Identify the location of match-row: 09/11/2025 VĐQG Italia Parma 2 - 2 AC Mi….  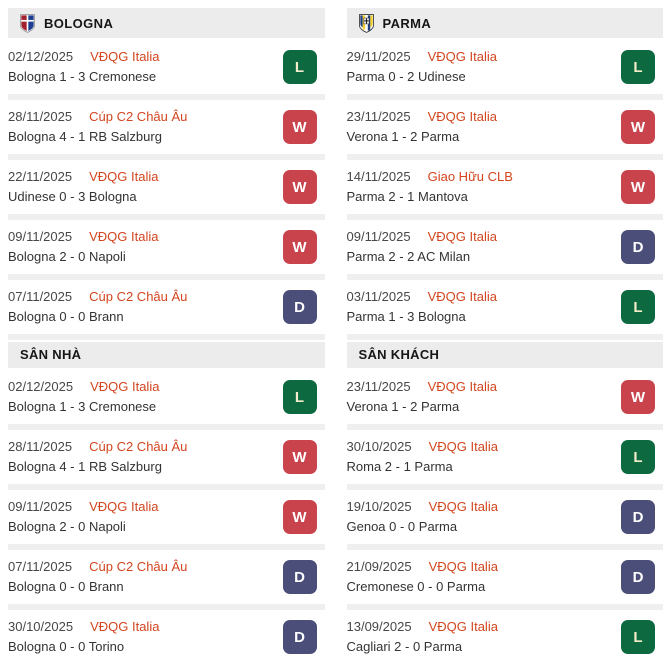
(504, 250).